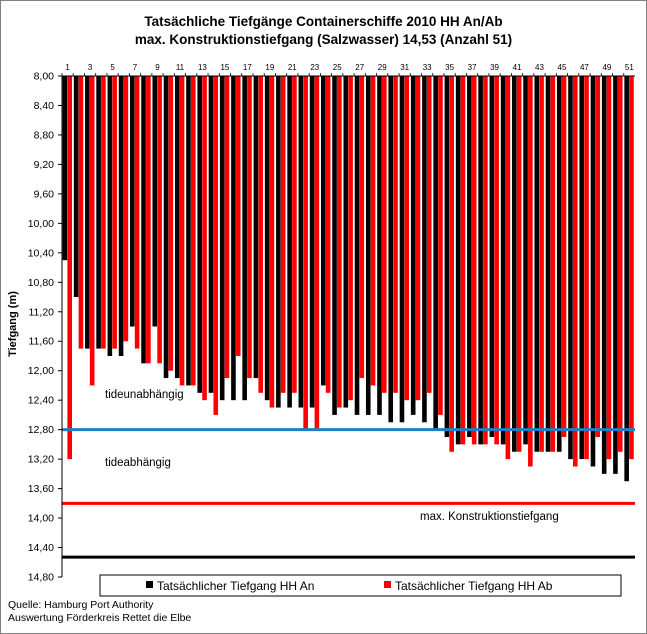 The width and height of the screenshot is (647, 634). Describe the element at coordinates (90, 67) in the screenshot. I see `x-tick-label: 3` at that location.